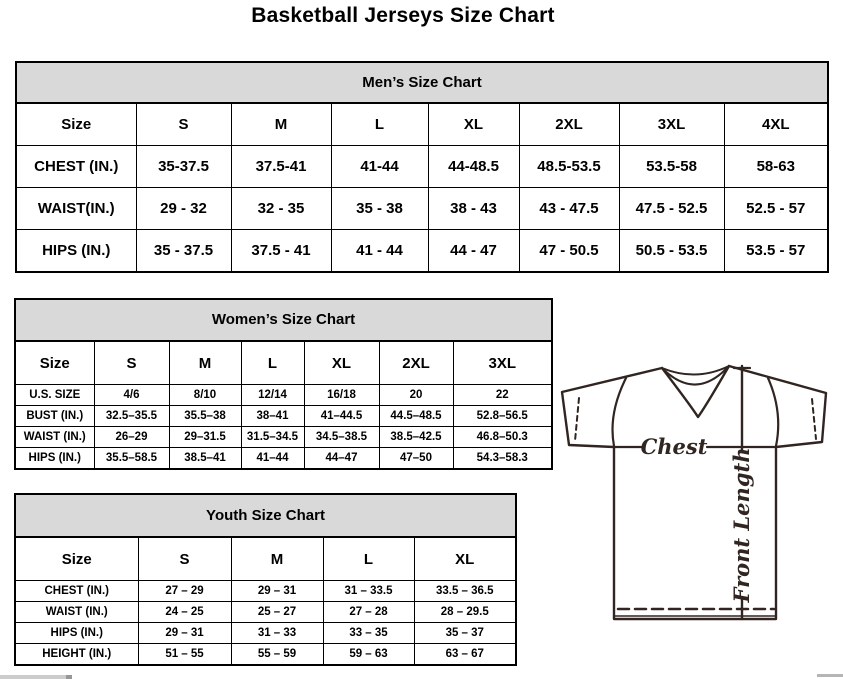  Describe the element at coordinates (776, 251) in the screenshot. I see `measurement-value: 53.5 - 57` at that location.